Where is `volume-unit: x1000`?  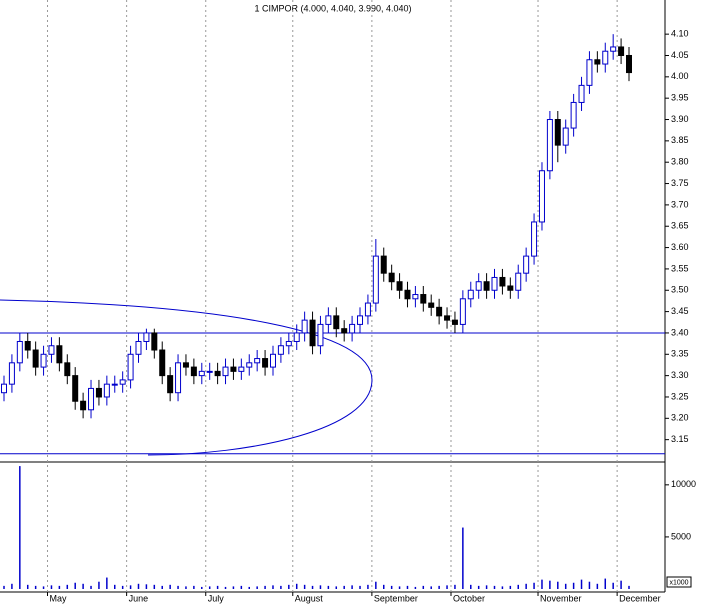
volume-unit: x1000 is located at coordinates (678, 582).